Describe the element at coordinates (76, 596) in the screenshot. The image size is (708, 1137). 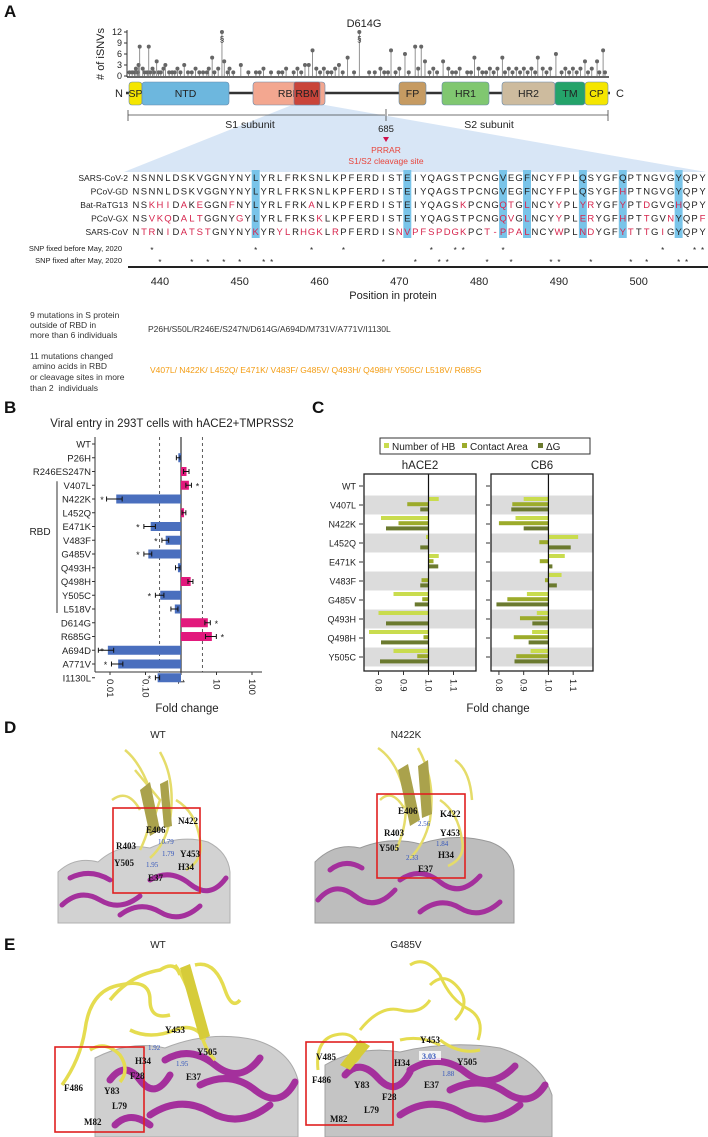
I see `category-label: Y505C` at that location.